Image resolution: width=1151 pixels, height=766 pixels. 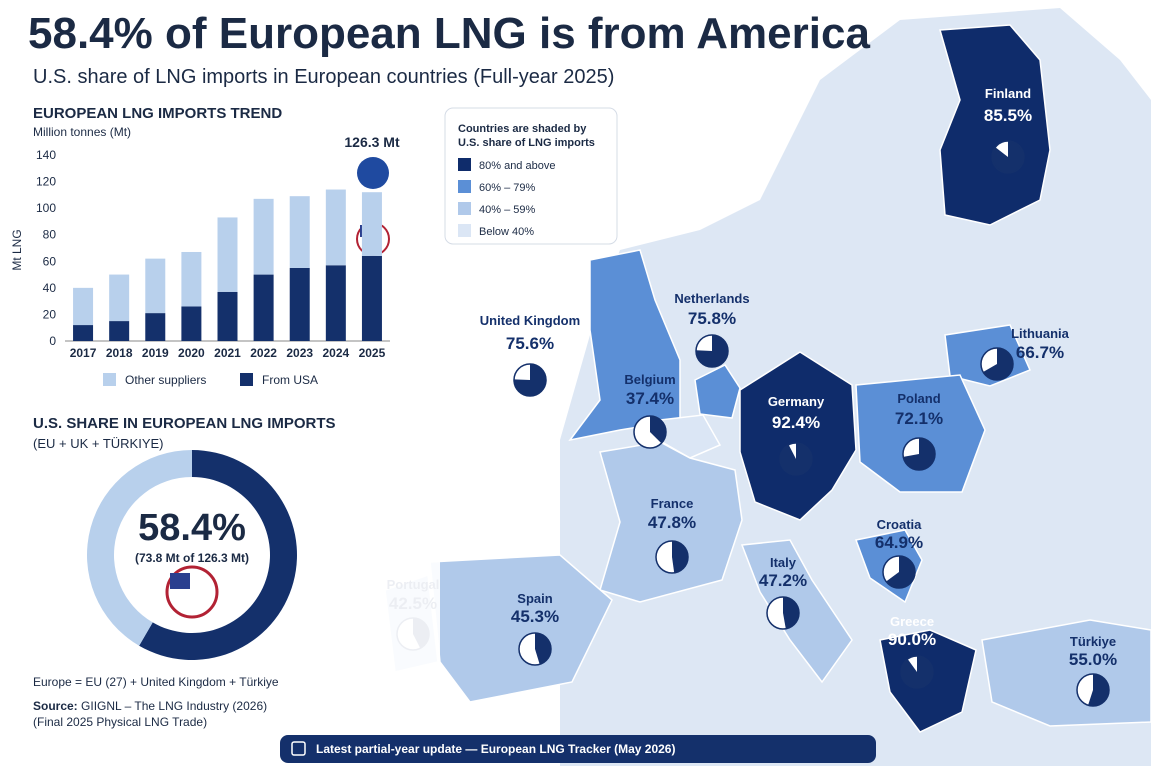 What do you see at coordinates (912, 639) in the screenshot?
I see `country-value: 90.0%` at bounding box center [912, 639].